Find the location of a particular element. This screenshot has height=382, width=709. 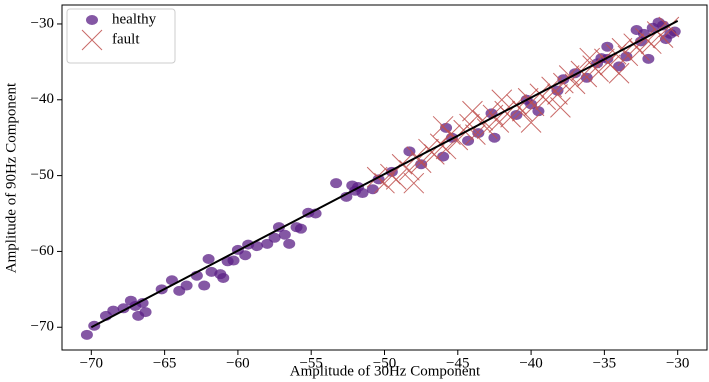

x-tick-label: −35 is located at coordinates (604, 363).